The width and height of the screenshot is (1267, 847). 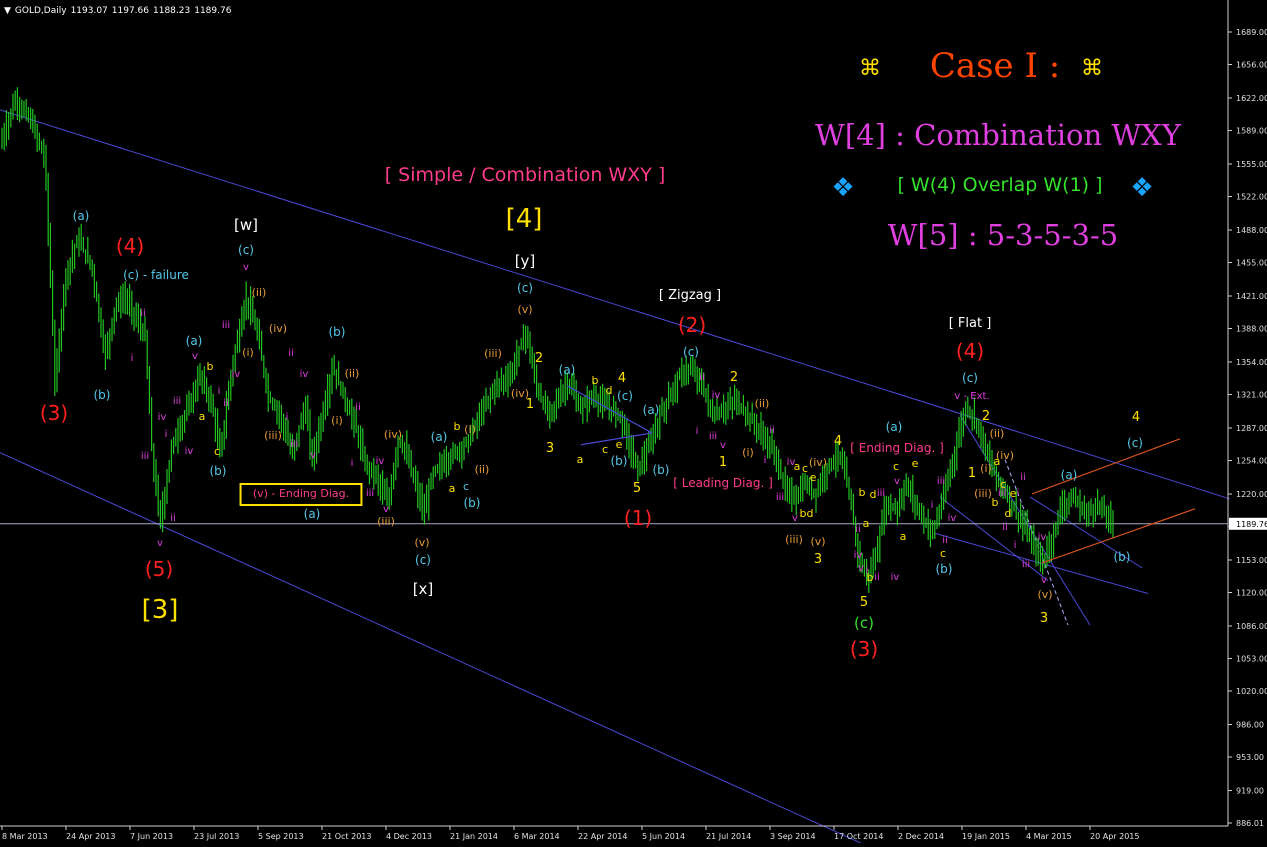 I want to click on time-tick-label: 21 Jul 2014, so click(x=728, y=836).